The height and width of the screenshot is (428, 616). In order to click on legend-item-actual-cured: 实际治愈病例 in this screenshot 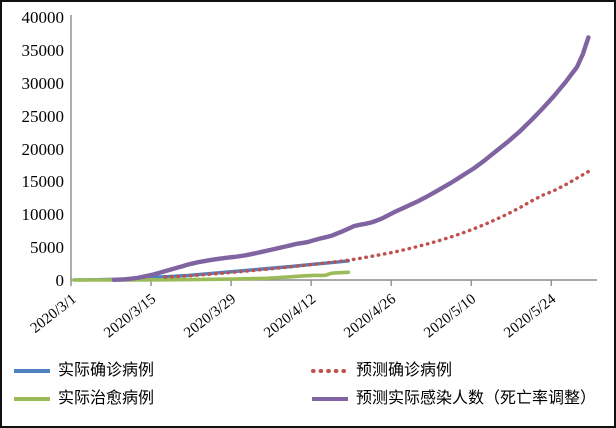, I will do `click(83, 399)`.